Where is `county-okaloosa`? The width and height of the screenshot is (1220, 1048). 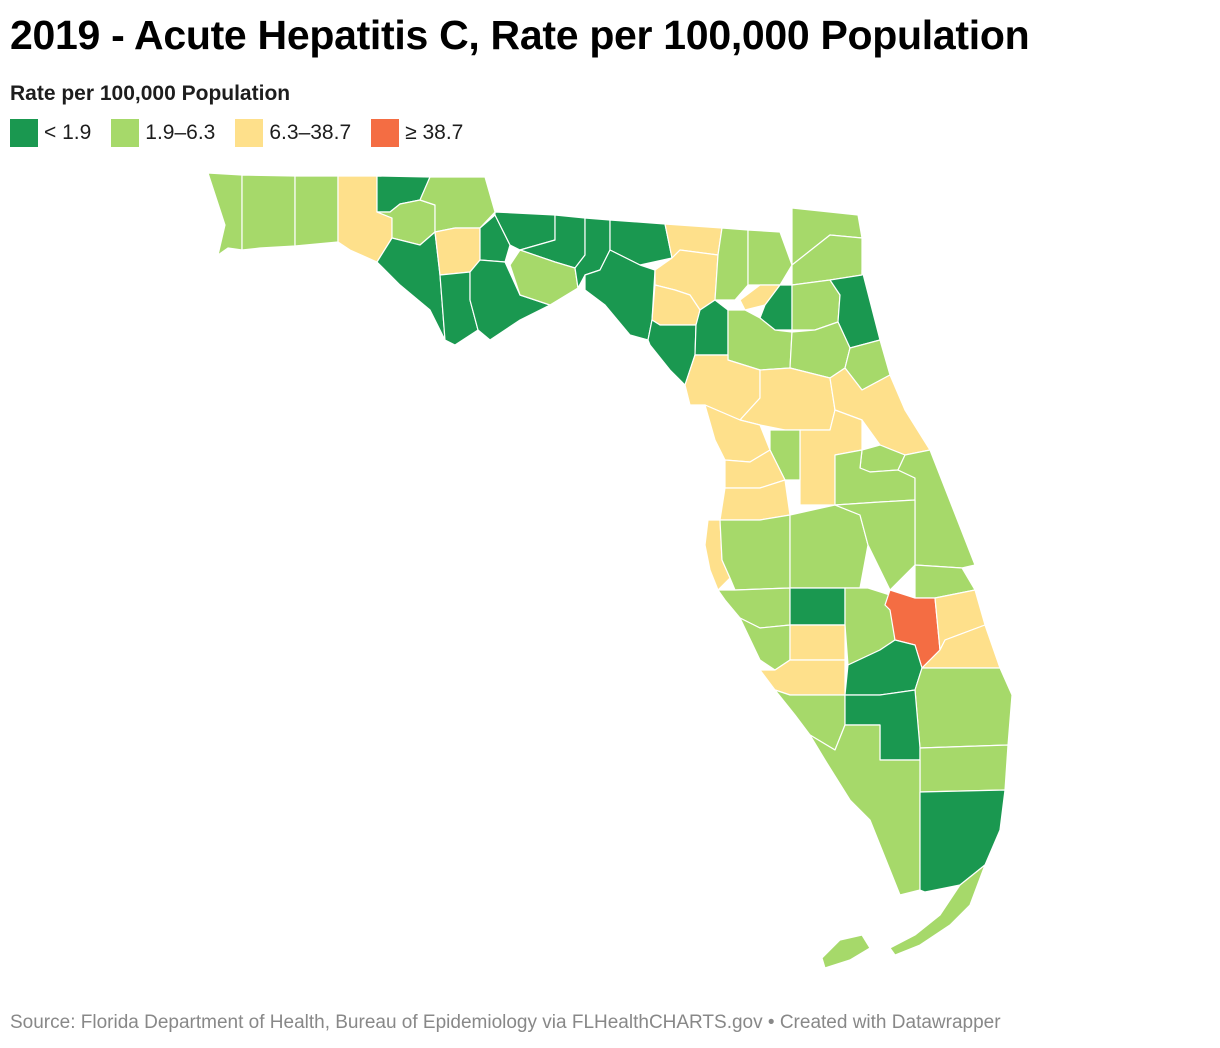 county-okaloosa is located at coordinates (316, 211).